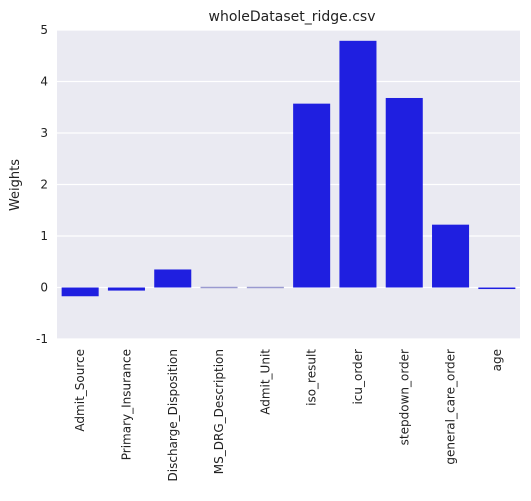 The width and height of the screenshot is (531, 501). Describe the element at coordinates (126, 289) in the screenshot. I see `bar-primary-insurance` at that location.